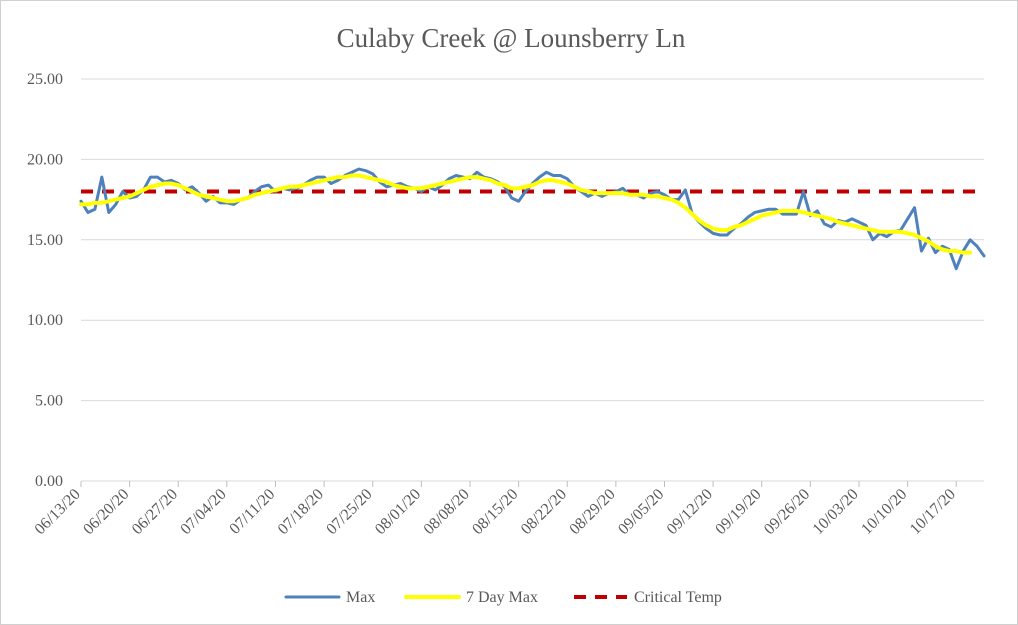 The image size is (1018, 625). Describe the element at coordinates (787, 512) in the screenshot. I see `x-tick-label: 09/26/20` at that location.